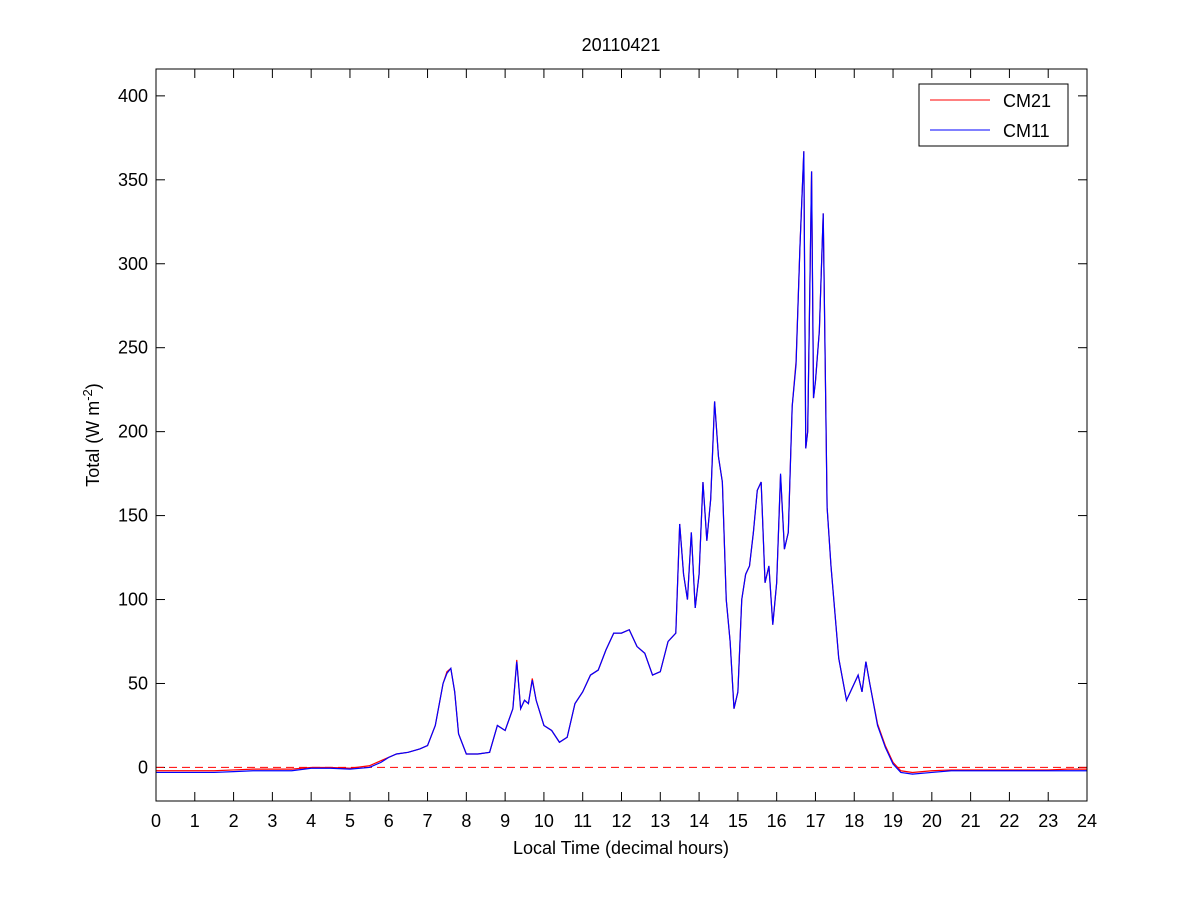  Describe the element at coordinates (133, 432) in the screenshot. I see `y-tick-label: 200` at that location.